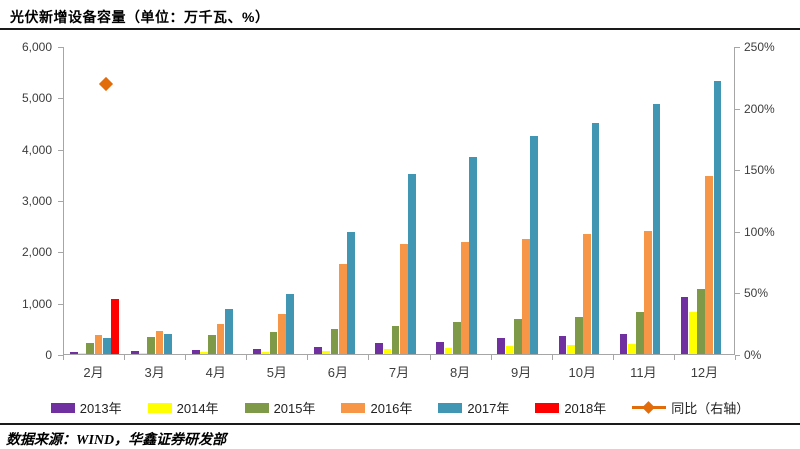  Describe the element at coordinates (159, 407) in the screenshot. I see `legend-swatch-2014年` at that location.